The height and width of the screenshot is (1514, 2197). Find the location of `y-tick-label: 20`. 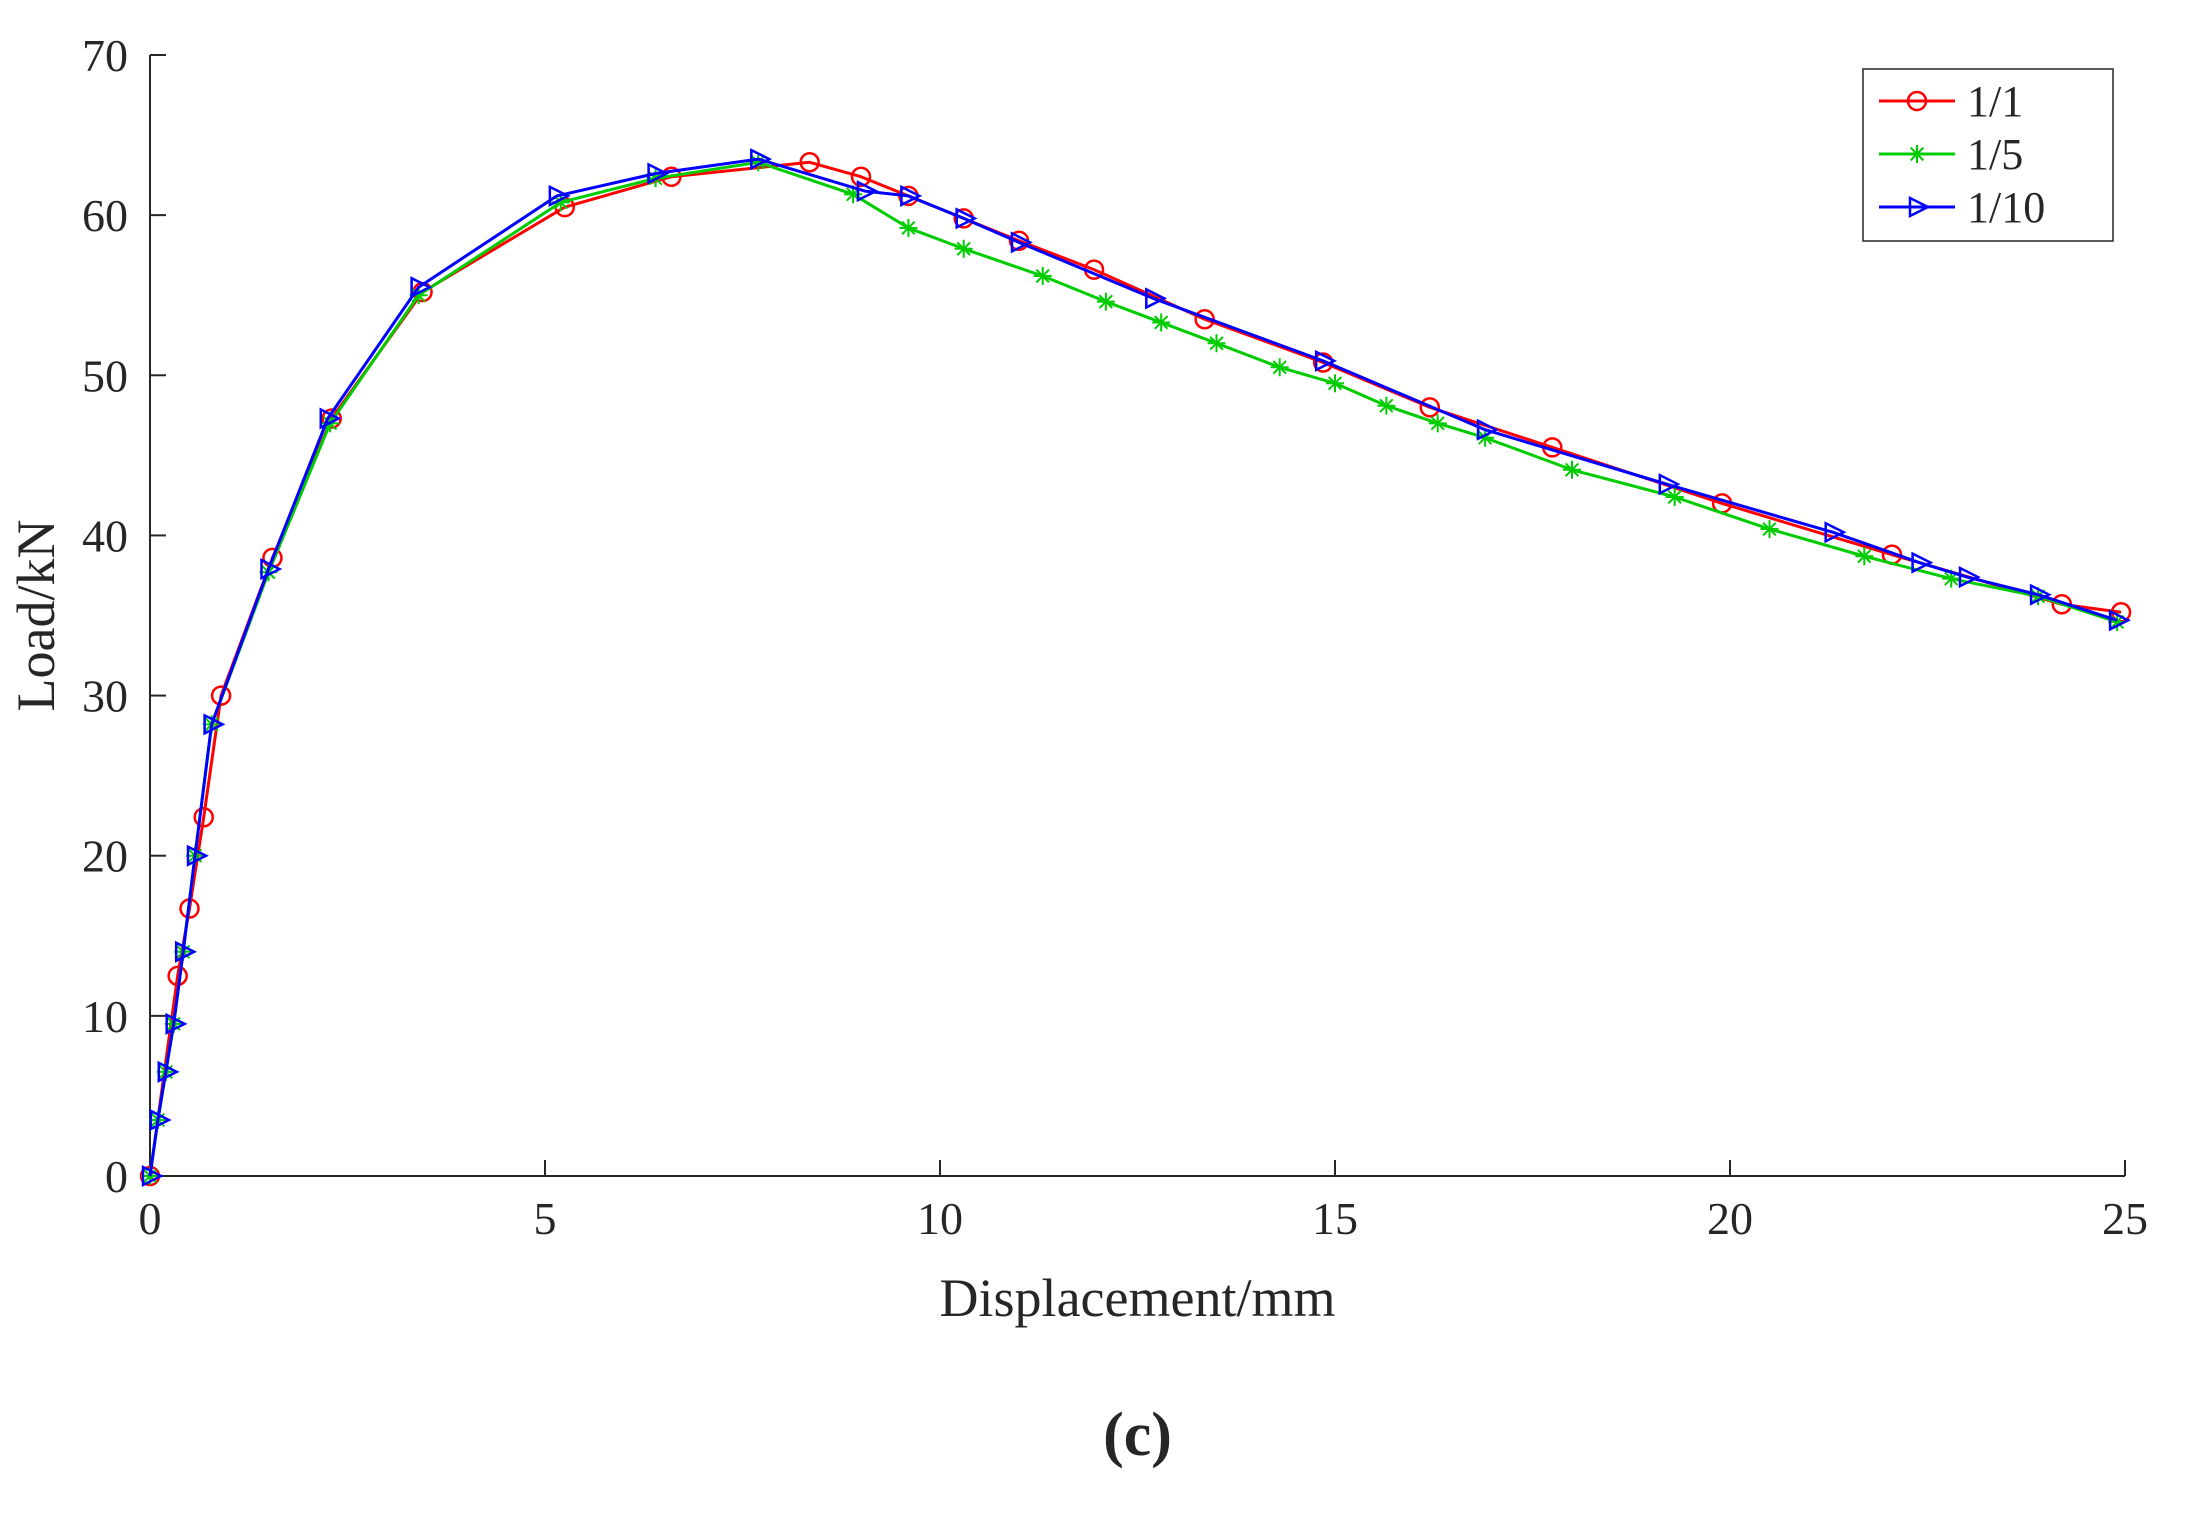

y-tick-label: 20 is located at coordinates (105, 856).